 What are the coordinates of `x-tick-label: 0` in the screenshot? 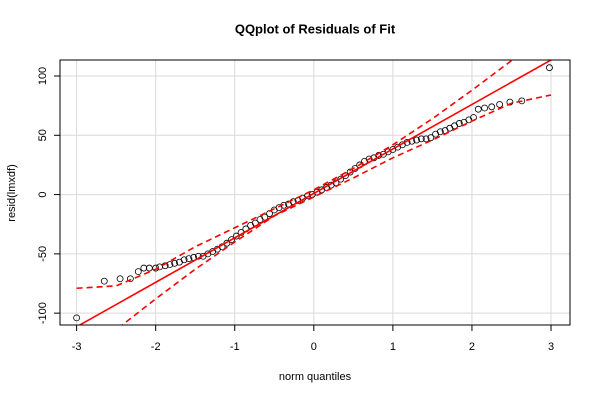 It's located at (314, 347).